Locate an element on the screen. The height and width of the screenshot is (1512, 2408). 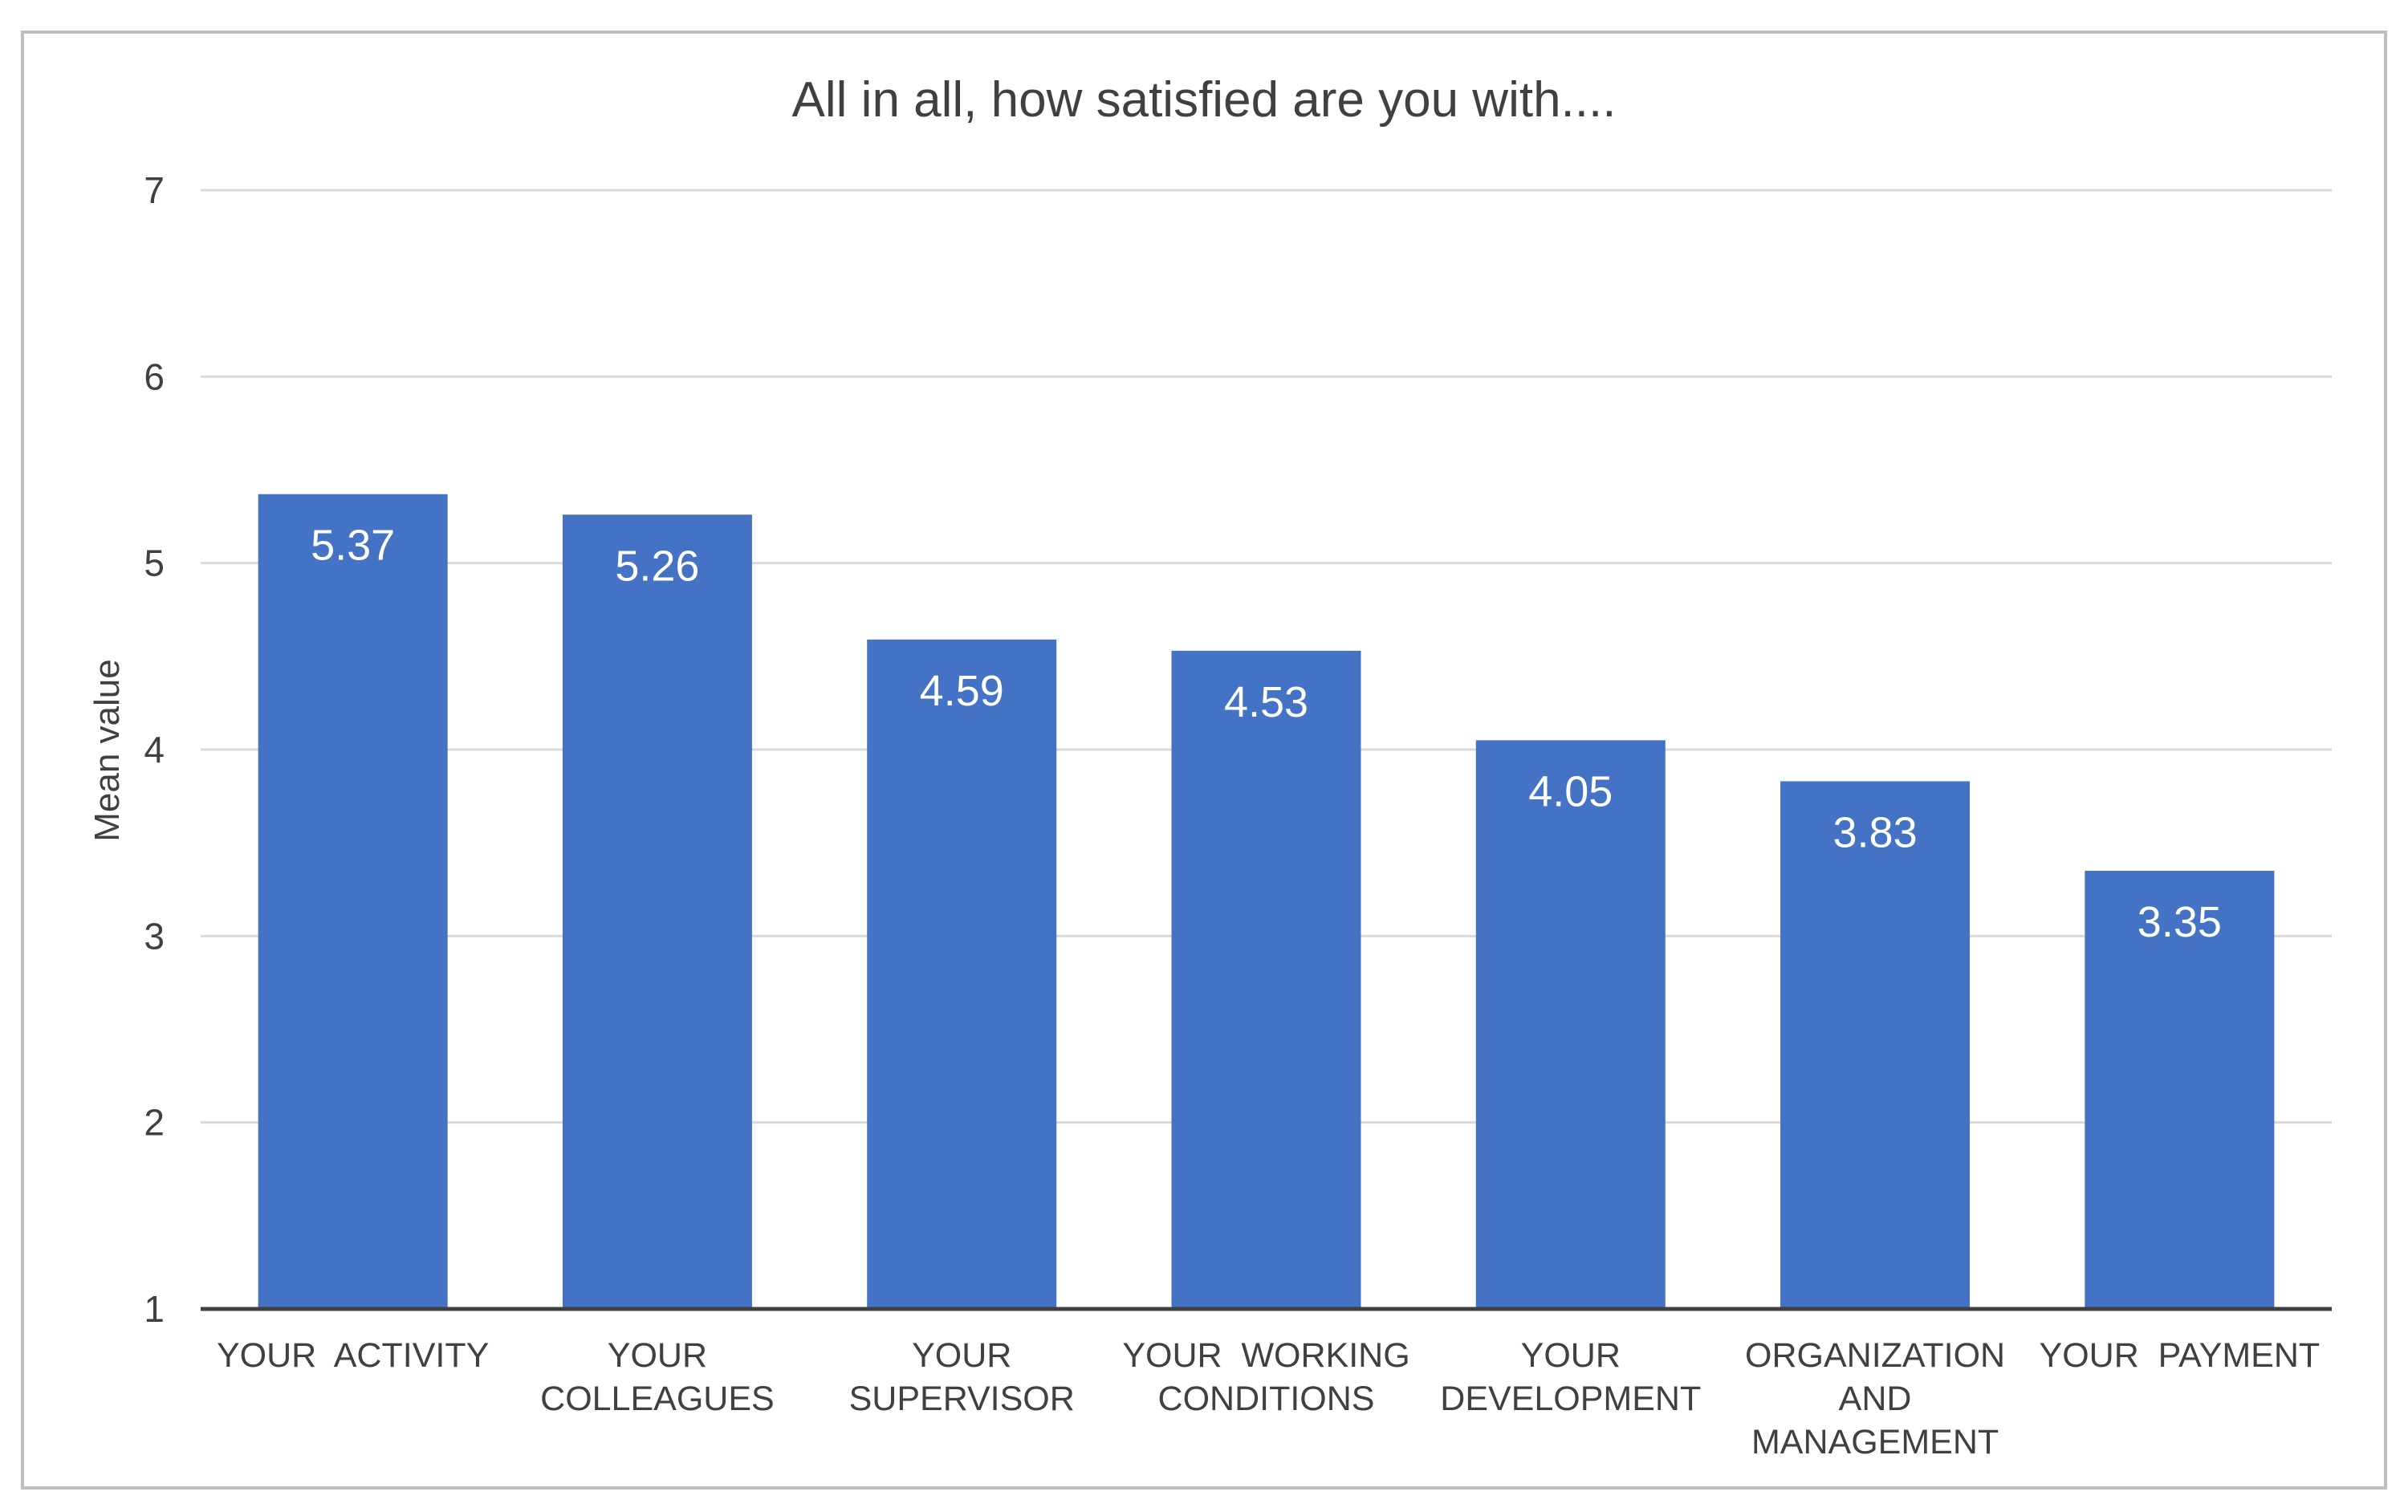
x-tick-label: YOUR WORKING CONDITIONS is located at coordinates (1265, 1377).